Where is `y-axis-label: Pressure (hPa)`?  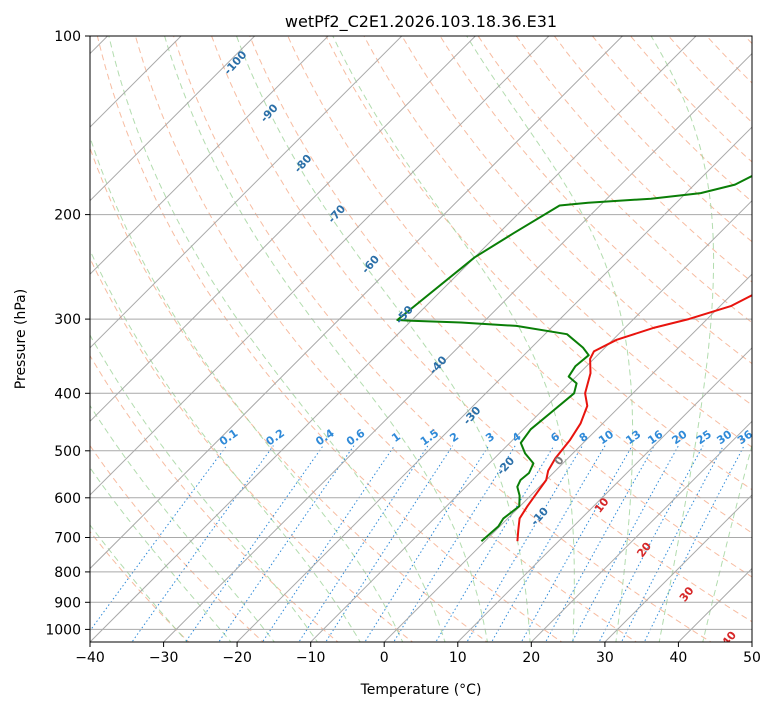 y-axis-label: Pressure (hPa) is located at coordinates (21, 339).